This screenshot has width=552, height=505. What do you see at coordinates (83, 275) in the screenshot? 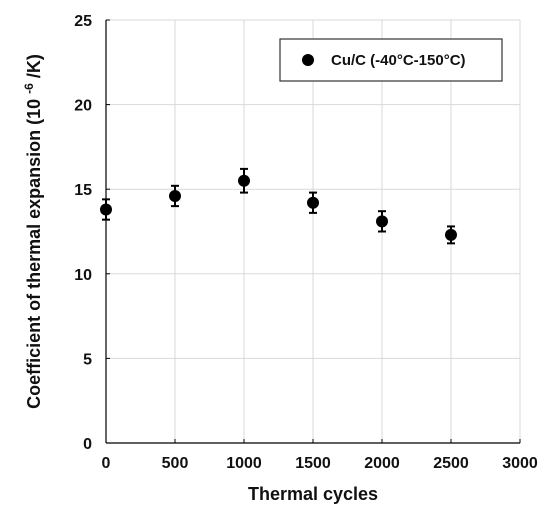
I see `y-tick-label: 10` at bounding box center [83, 275].